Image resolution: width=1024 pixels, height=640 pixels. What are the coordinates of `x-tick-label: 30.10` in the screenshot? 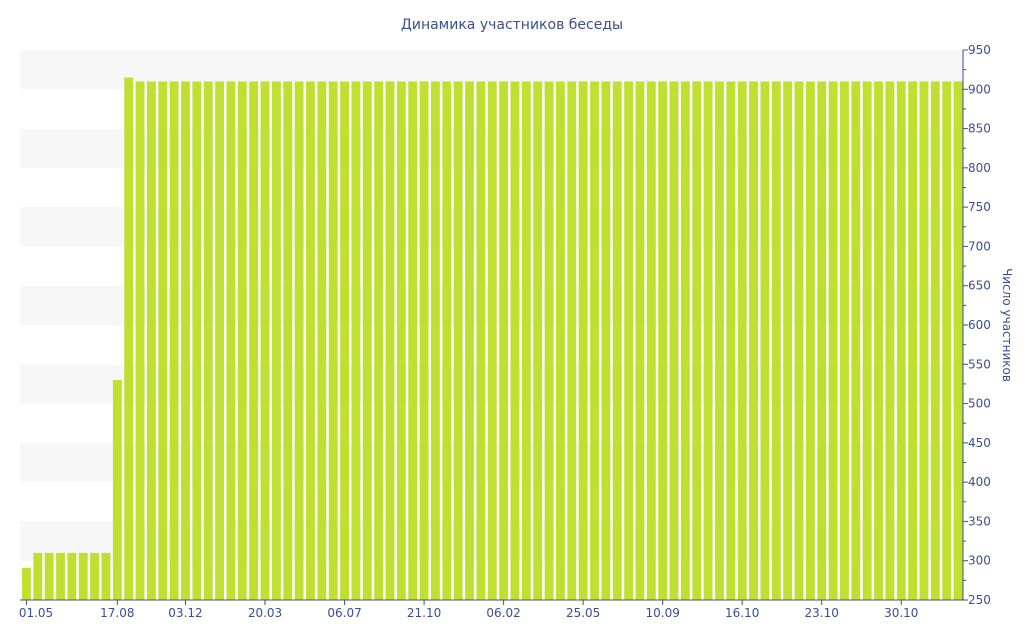 It's located at (901, 613).